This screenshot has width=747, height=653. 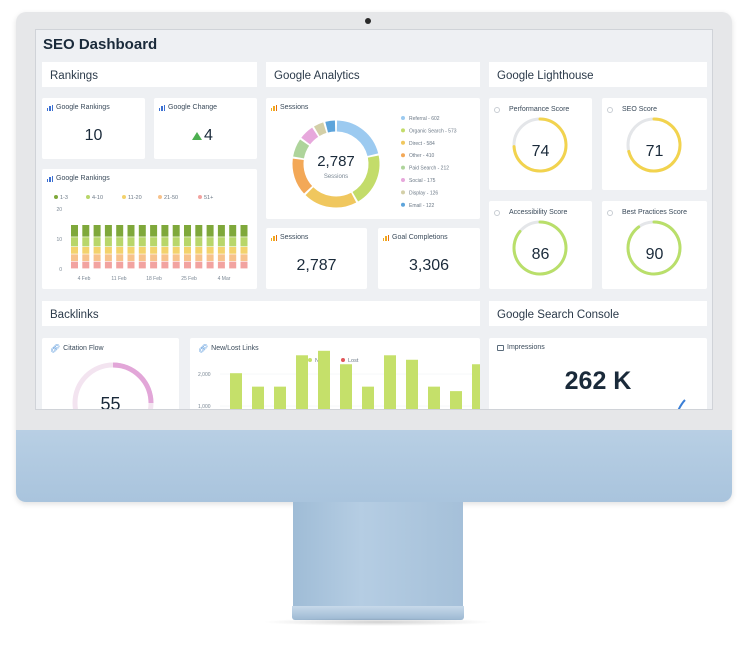 I want to click on sessions-card: Sessions 2,787, so click(x=316, y=258).